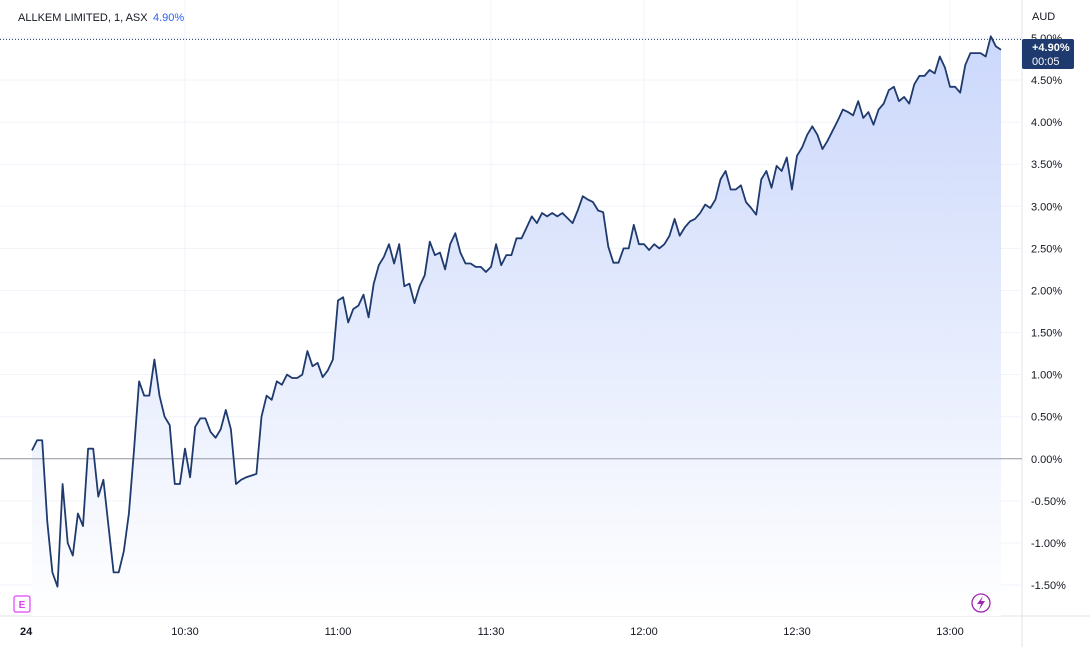 The height and width of the screenshot is (647, 1090). I want to click on time-tick-label: 12:00, so click(644, 632).